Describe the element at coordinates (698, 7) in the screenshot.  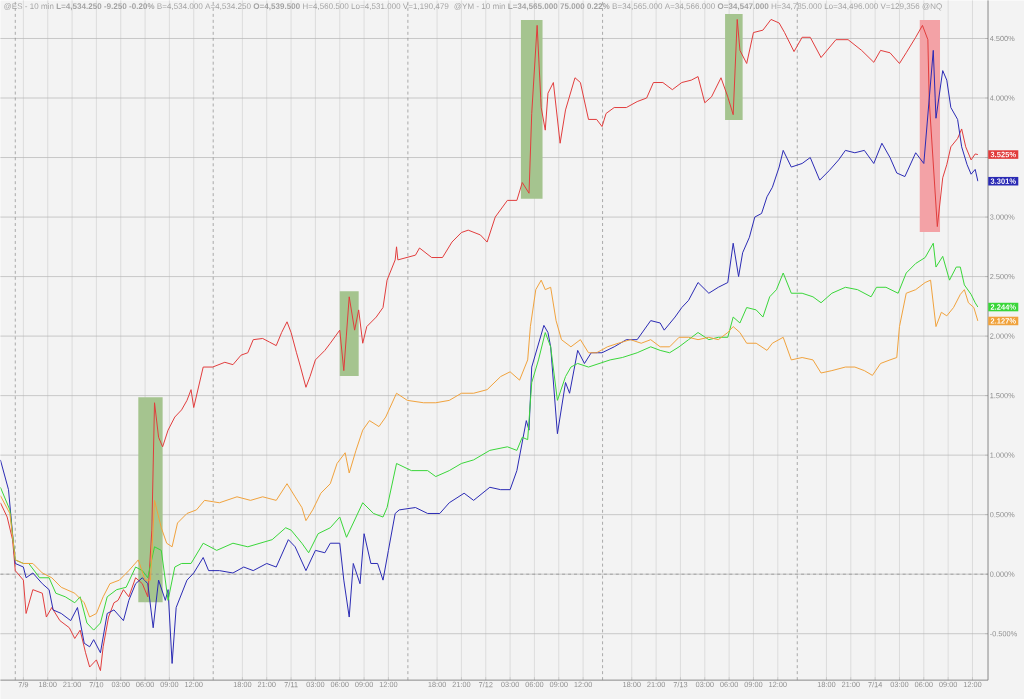
I see `annotation: @YM - 10 min L=34,565.000 75.000 0.22% B=34,565.000 A=34,566.000 O=34,547.000 H=34,785.000 Lo=34,496.000 V=129,356 @NQ` at that location.